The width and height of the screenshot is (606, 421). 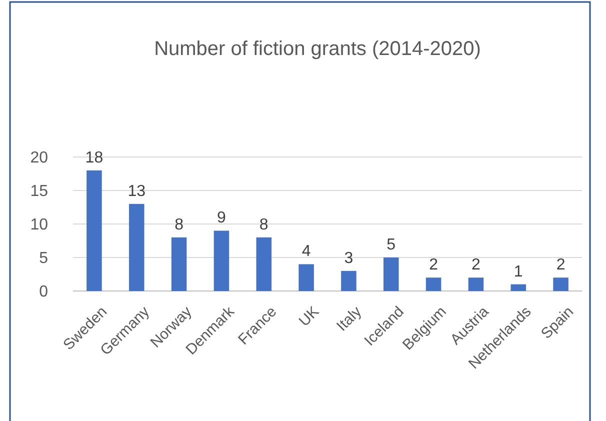 I want to click on data-label: 5, so click(x=391, y=245).